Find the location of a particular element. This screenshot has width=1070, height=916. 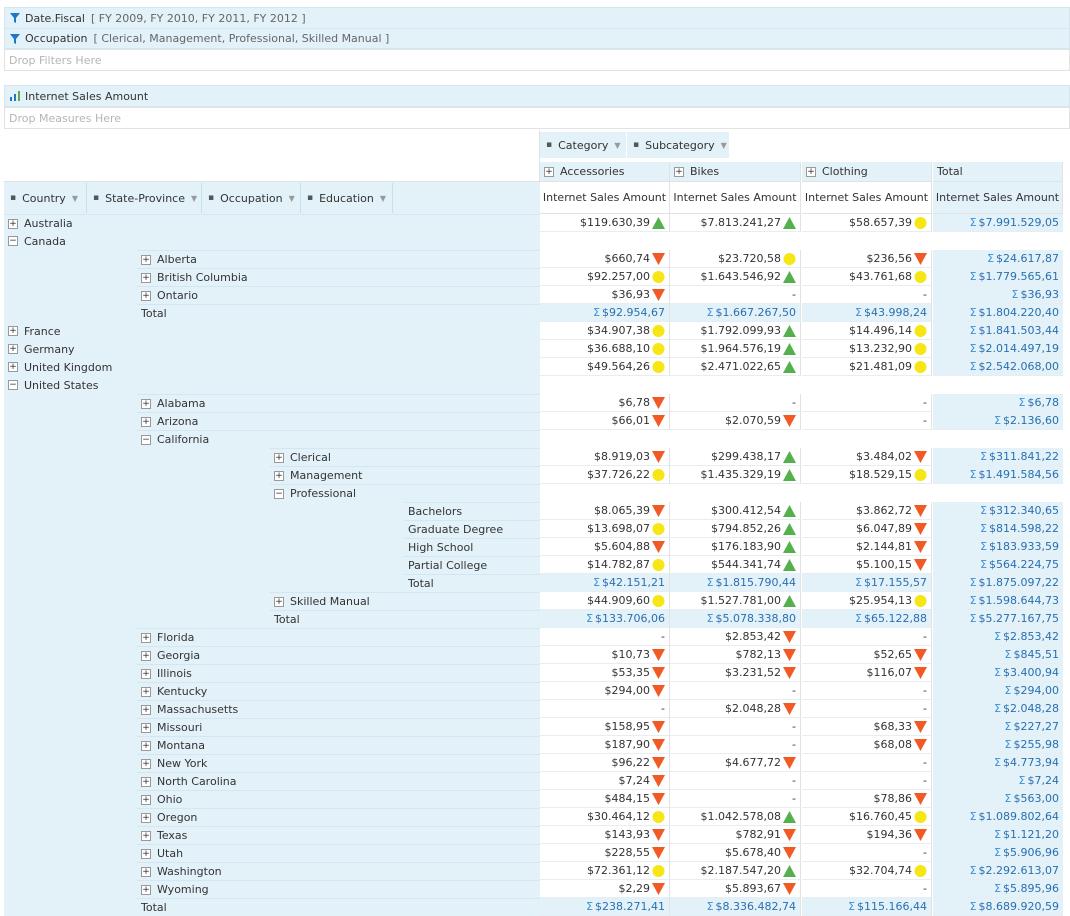

drop-measures-zone: Drop Measures Here is located at coordinates (537, 118).